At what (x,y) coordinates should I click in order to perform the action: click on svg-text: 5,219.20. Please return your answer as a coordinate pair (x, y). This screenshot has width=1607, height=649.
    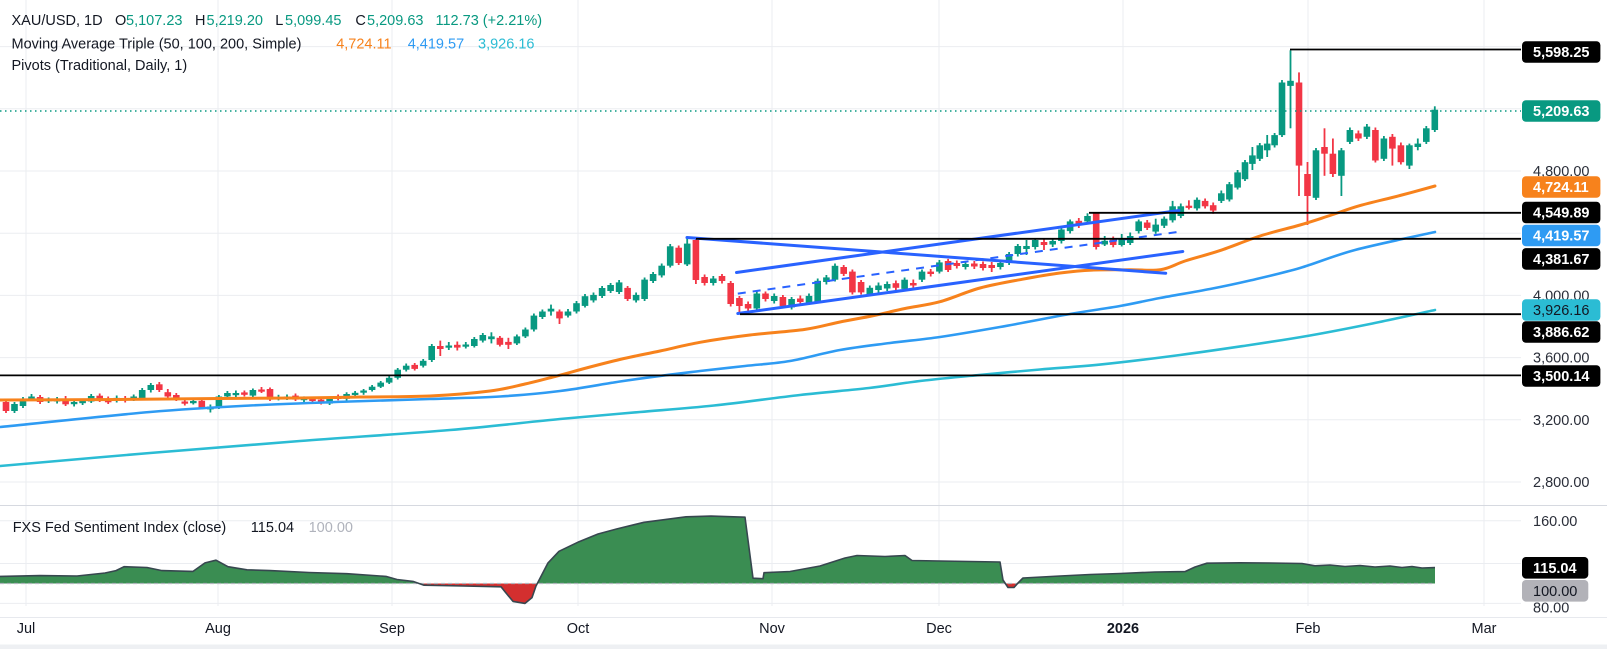
    Looking at the image, I should click on (235, 21).